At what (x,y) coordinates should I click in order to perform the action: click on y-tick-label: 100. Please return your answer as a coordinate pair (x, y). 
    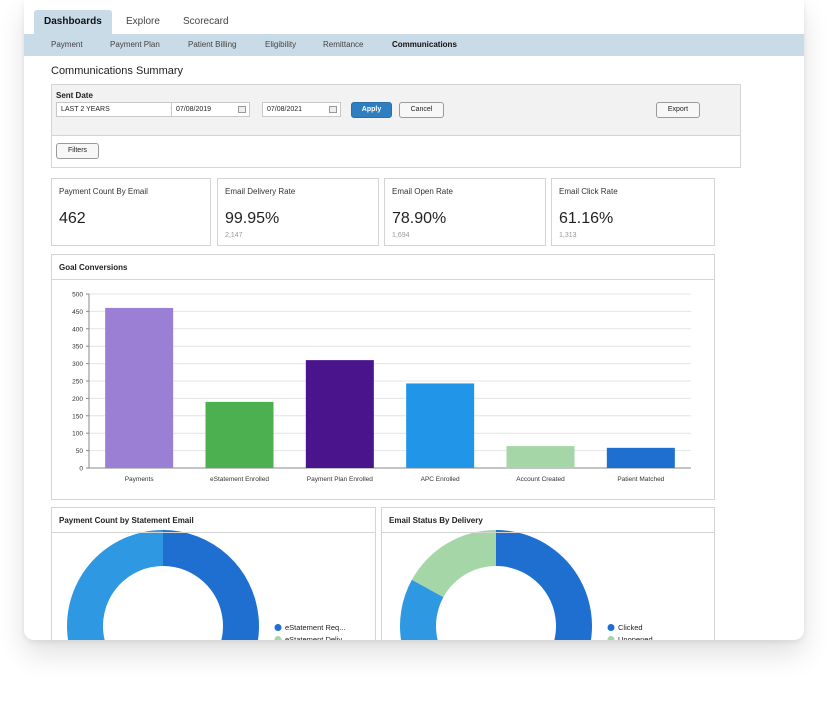
    Looking at the image, I should click on (77, 434).